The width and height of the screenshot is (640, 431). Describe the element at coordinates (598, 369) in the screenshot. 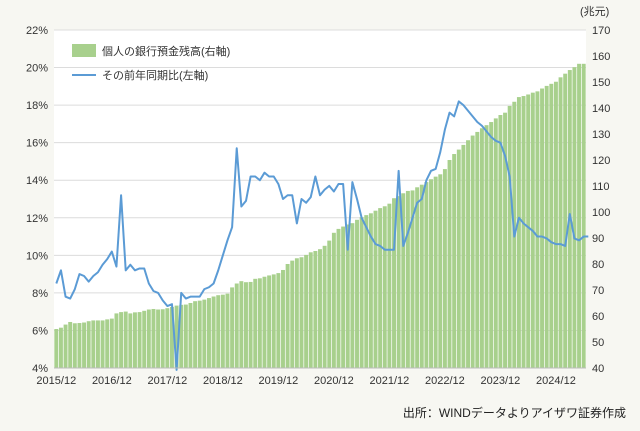

I see `right-tick-label: 40` at that location.